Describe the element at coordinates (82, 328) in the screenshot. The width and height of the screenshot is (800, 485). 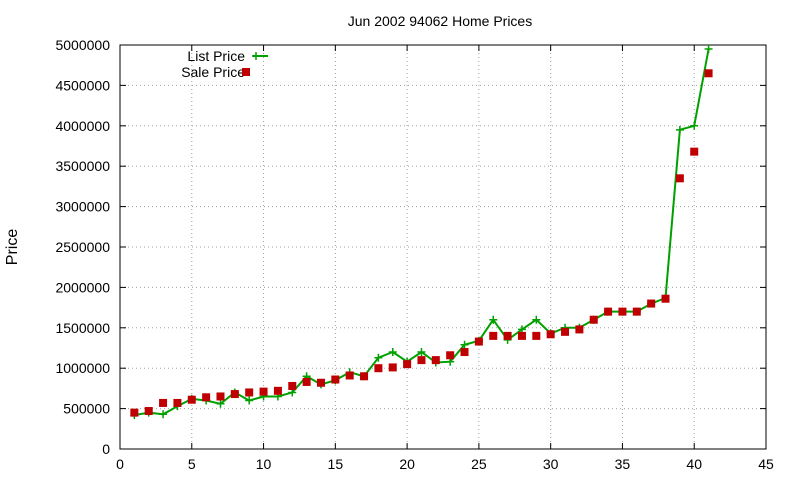
I see `y-tick-label: 1500000` at that location.